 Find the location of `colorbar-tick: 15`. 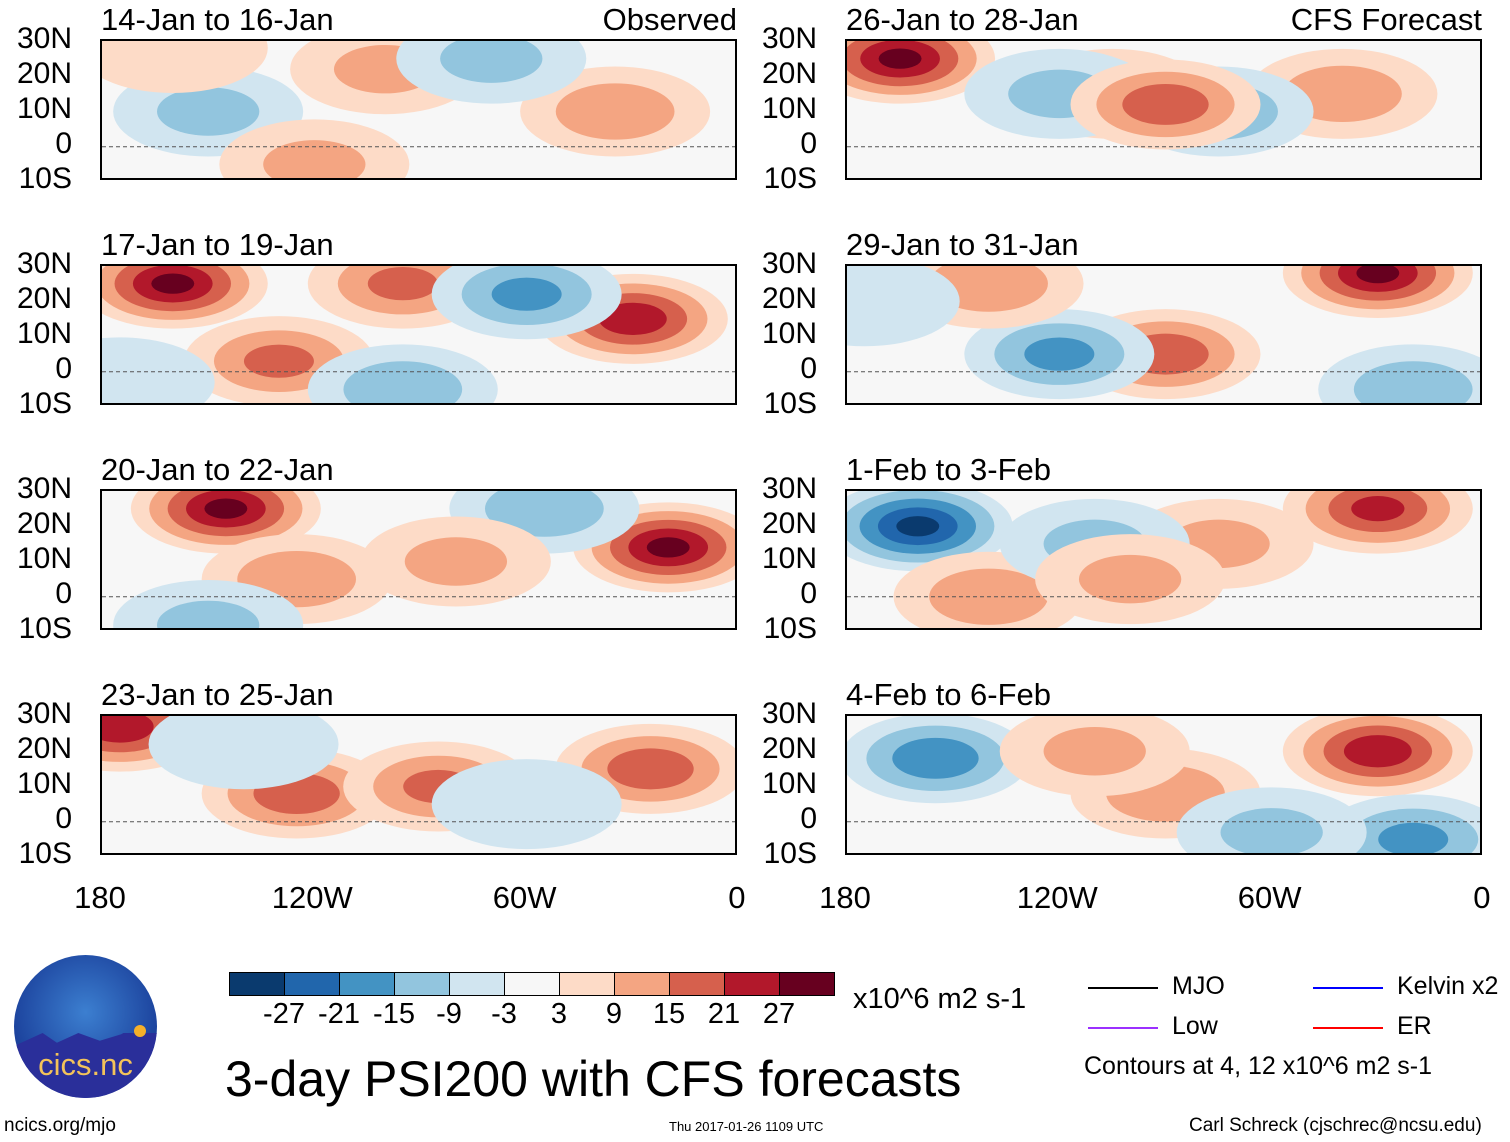

colorbar-tick: 15 is located at coordinates (669, 1014).